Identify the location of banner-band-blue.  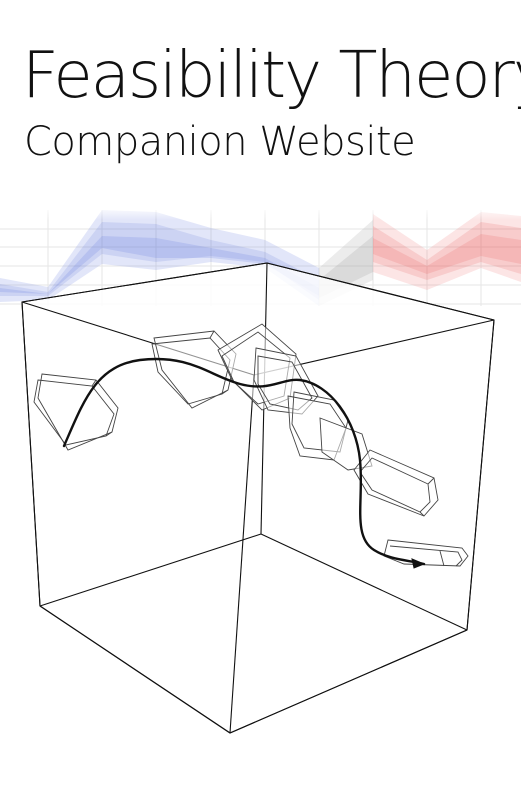
(159, 258).